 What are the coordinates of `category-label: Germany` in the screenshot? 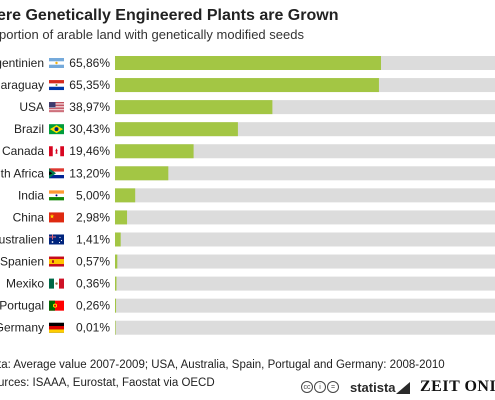 It's located at (22, 328).